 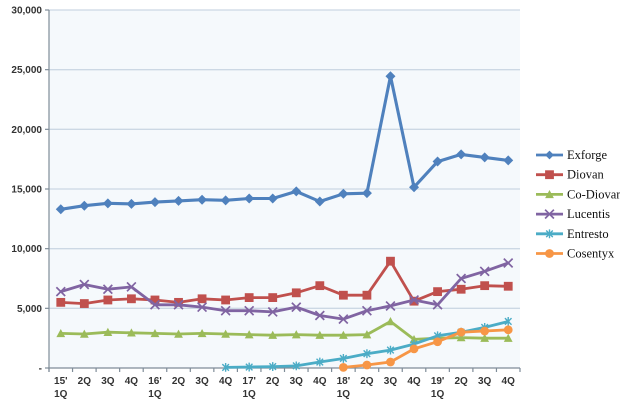 I want to click on y-axis-tick-label: -, so click(x=40, y=369).